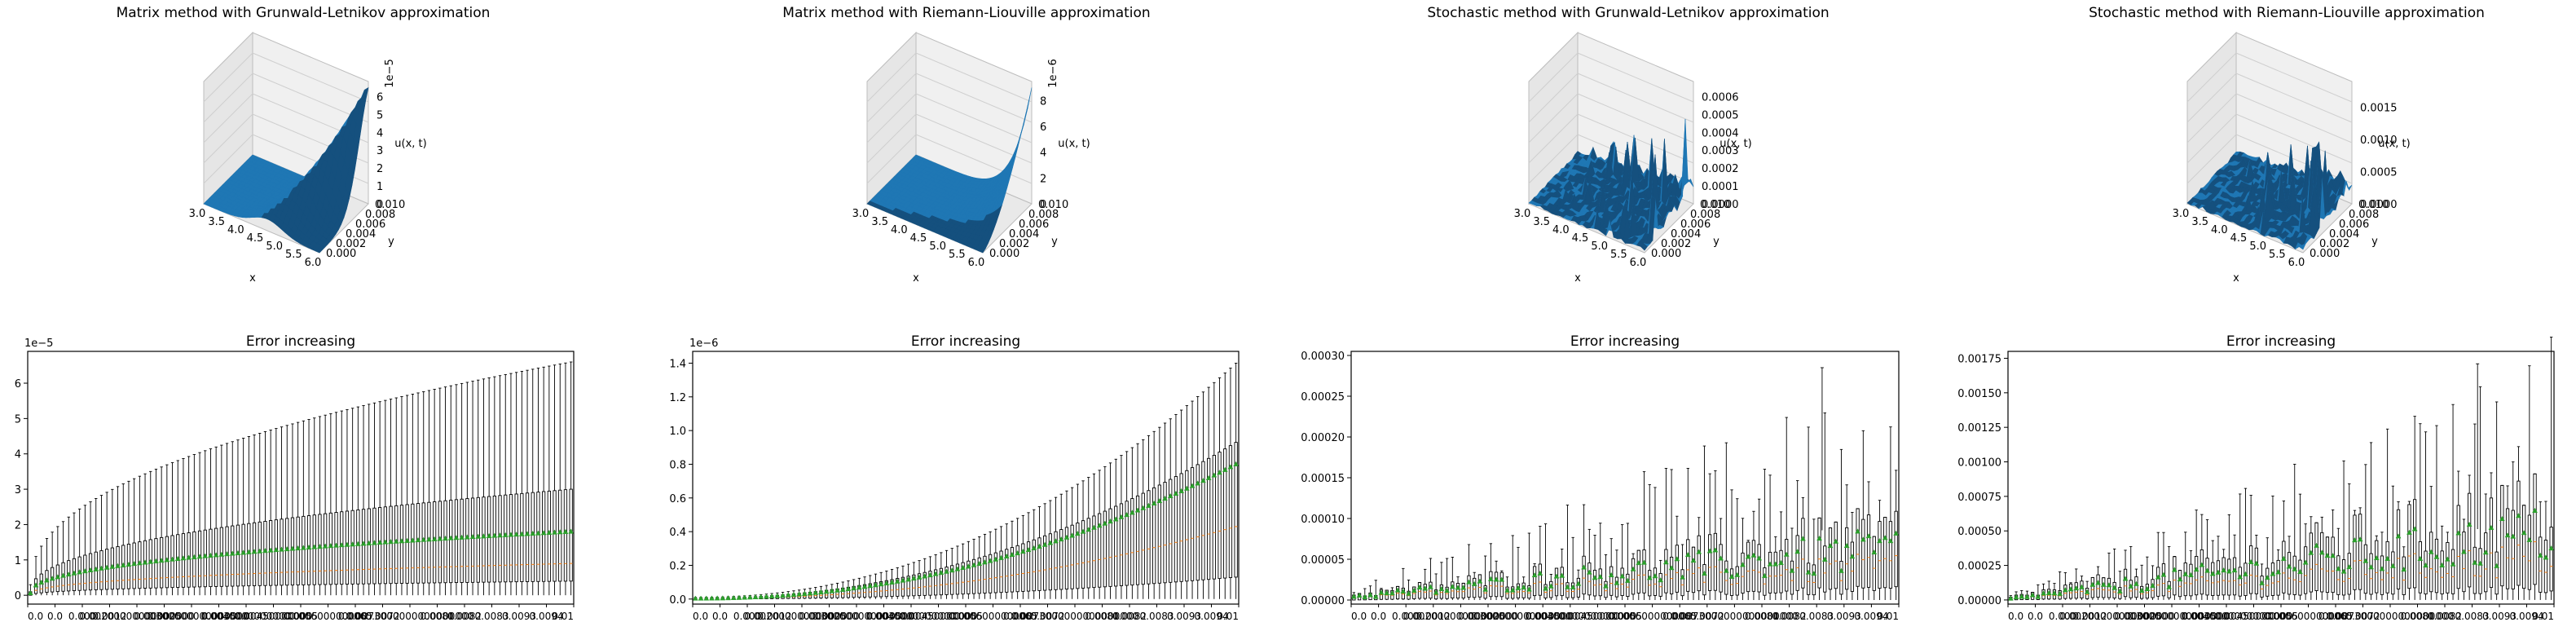 The width and height of the screenshot is (2576, 631). Describe the element at coordinates (1075, 616) in the screenshot. I see `x-tick-label: 0.0073000000000000000` at that location.